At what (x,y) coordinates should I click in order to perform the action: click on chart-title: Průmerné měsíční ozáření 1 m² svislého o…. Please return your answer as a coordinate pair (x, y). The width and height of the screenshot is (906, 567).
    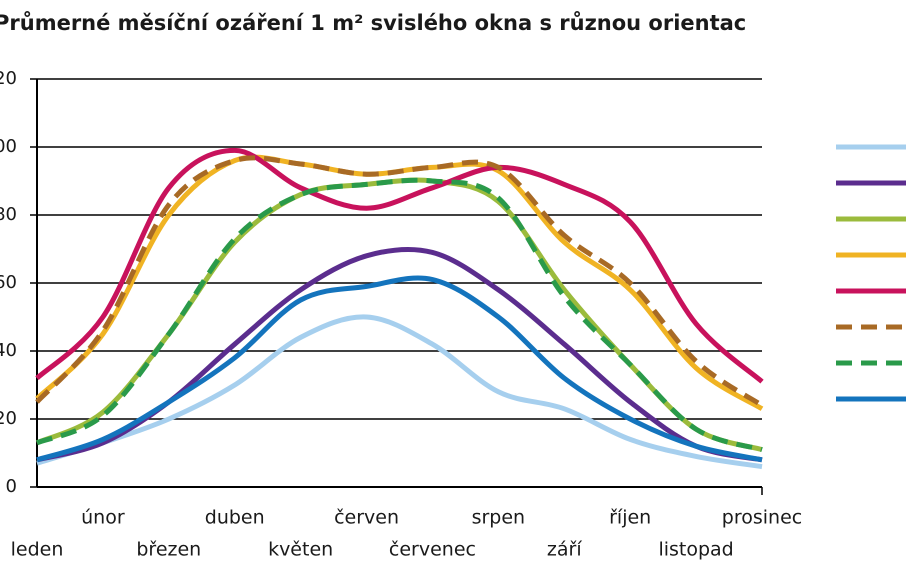
    Looking at the image, I should click on (373, 23).